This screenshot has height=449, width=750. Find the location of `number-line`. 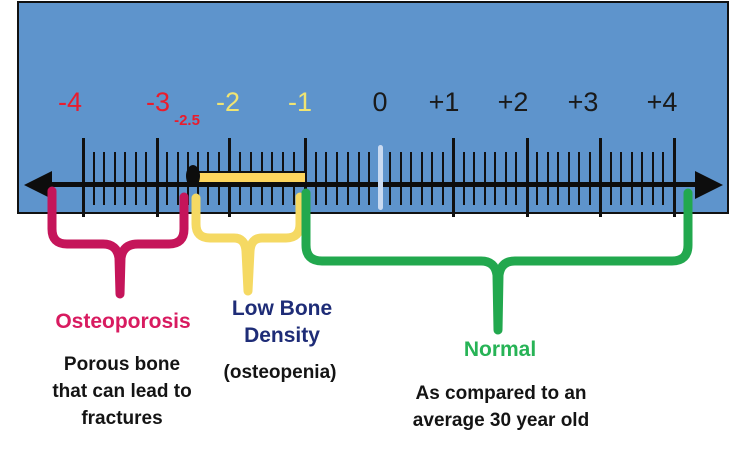

number-line is located at coordinates (373, 184).